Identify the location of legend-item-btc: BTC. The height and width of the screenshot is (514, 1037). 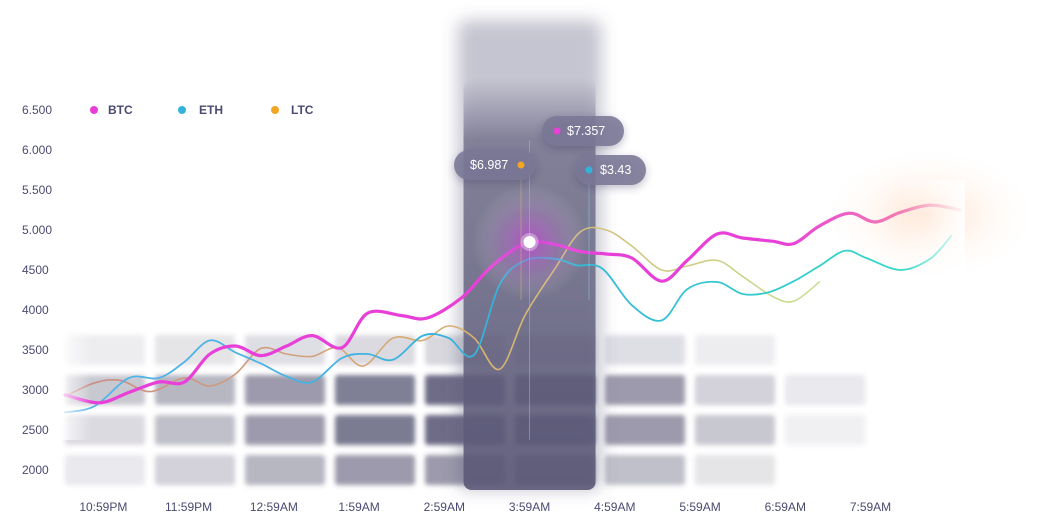
(111, 110).